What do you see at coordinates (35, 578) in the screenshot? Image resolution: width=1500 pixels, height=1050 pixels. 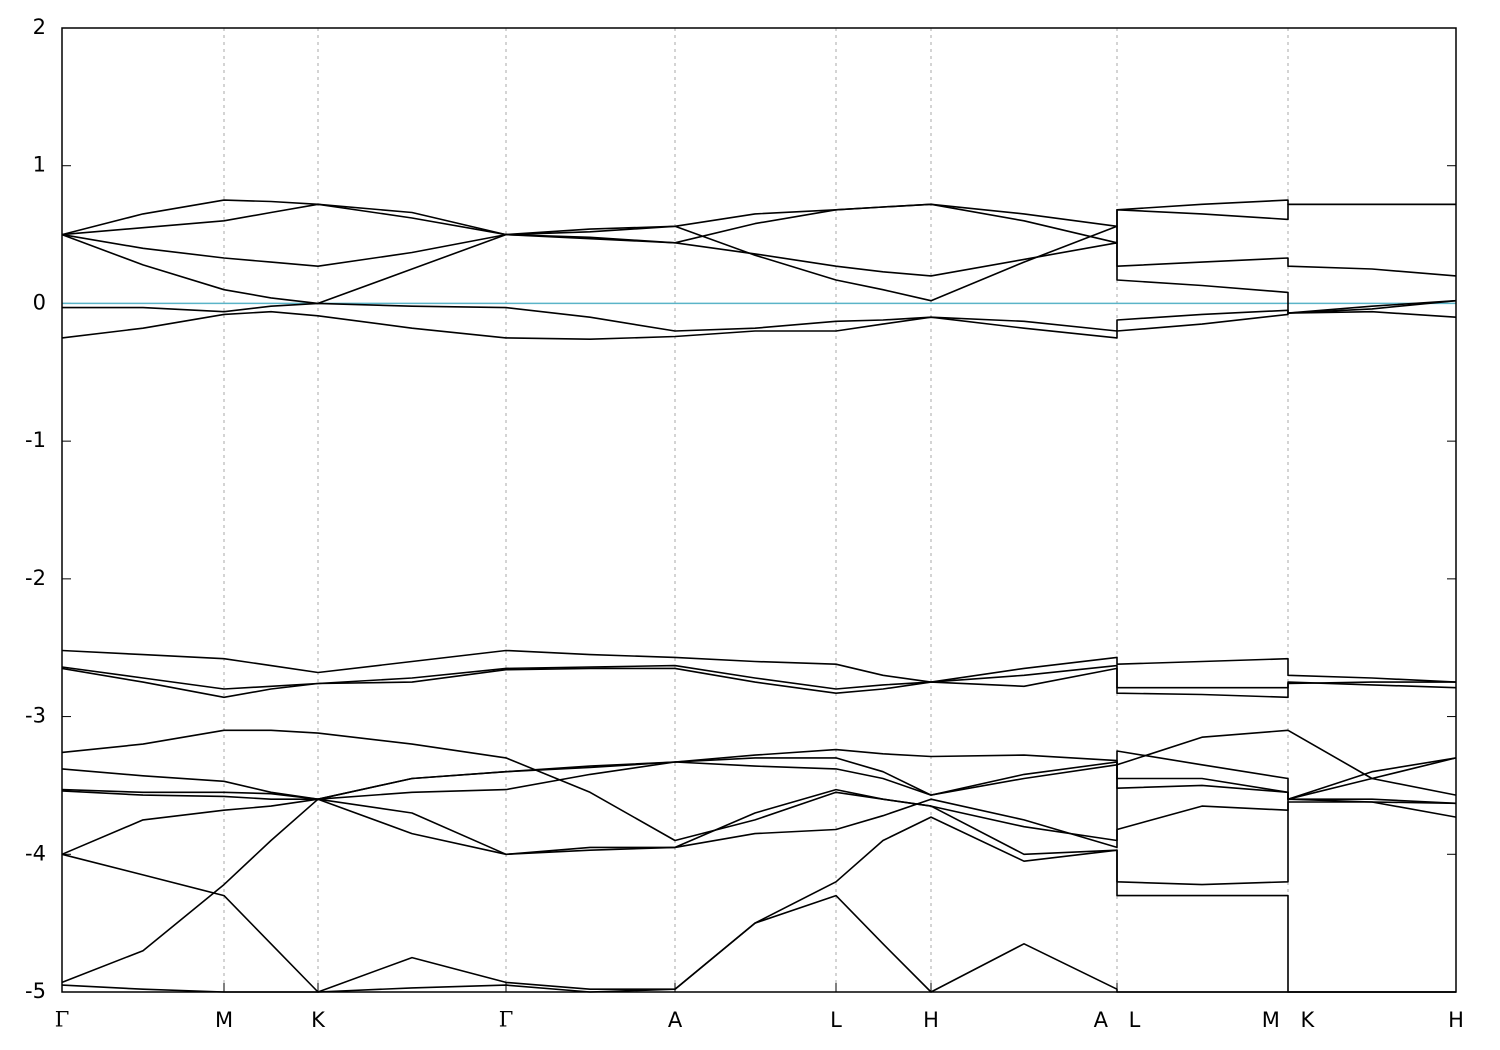 I see `y-tick-label: -2` at bounding box center [35, 578].